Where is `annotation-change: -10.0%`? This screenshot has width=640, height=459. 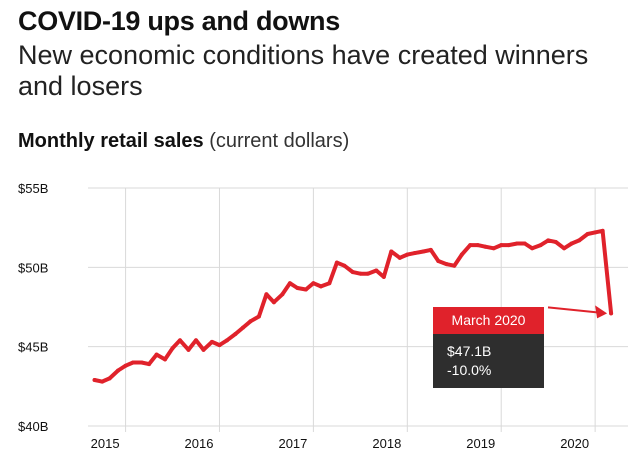 annotation-change: -10.0% is located at coordinates (469, 370).